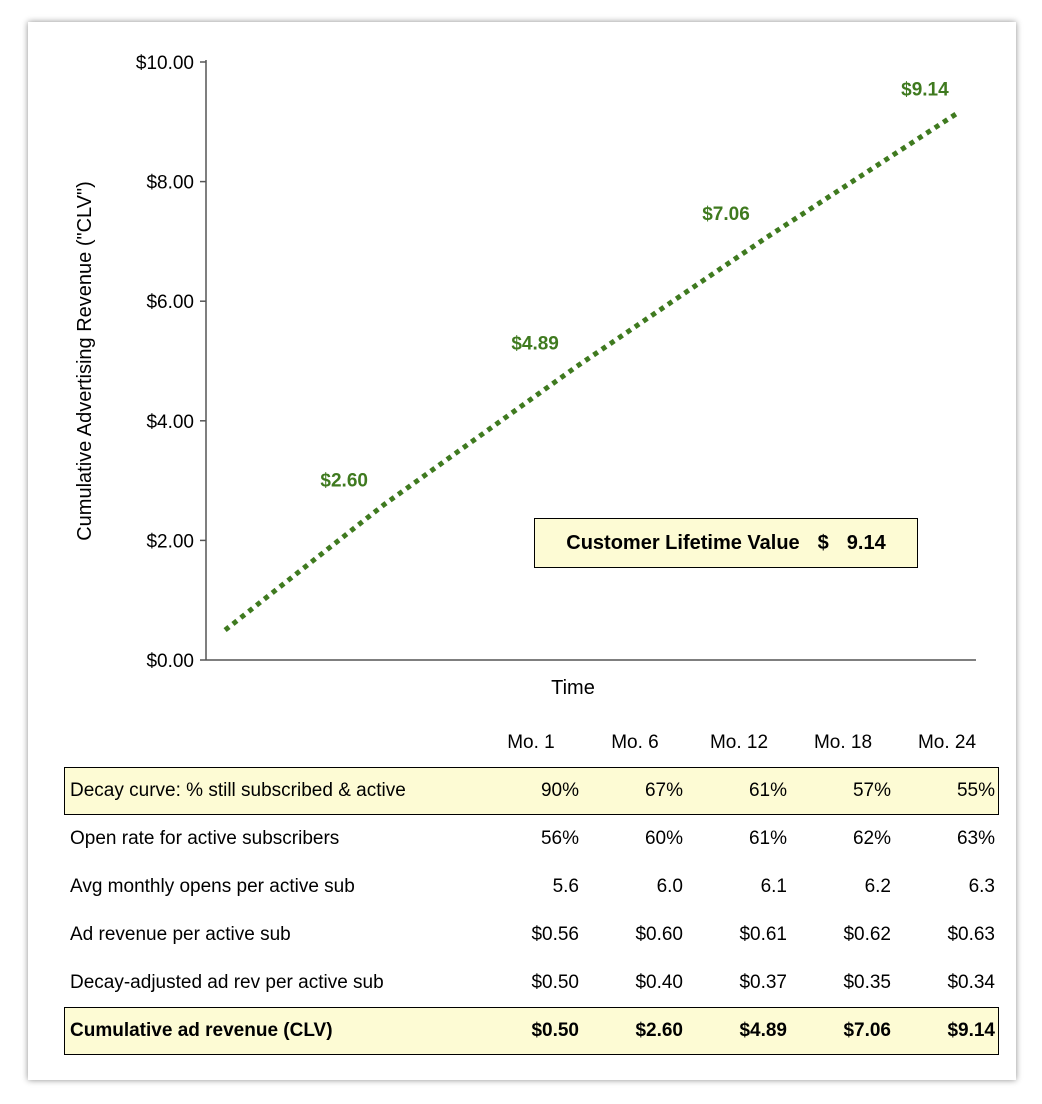 The image size is (1042, 1104). Describe the element at coordinates (877, 886) in the screenshot. I see `table-cell: 6.2` at that location.